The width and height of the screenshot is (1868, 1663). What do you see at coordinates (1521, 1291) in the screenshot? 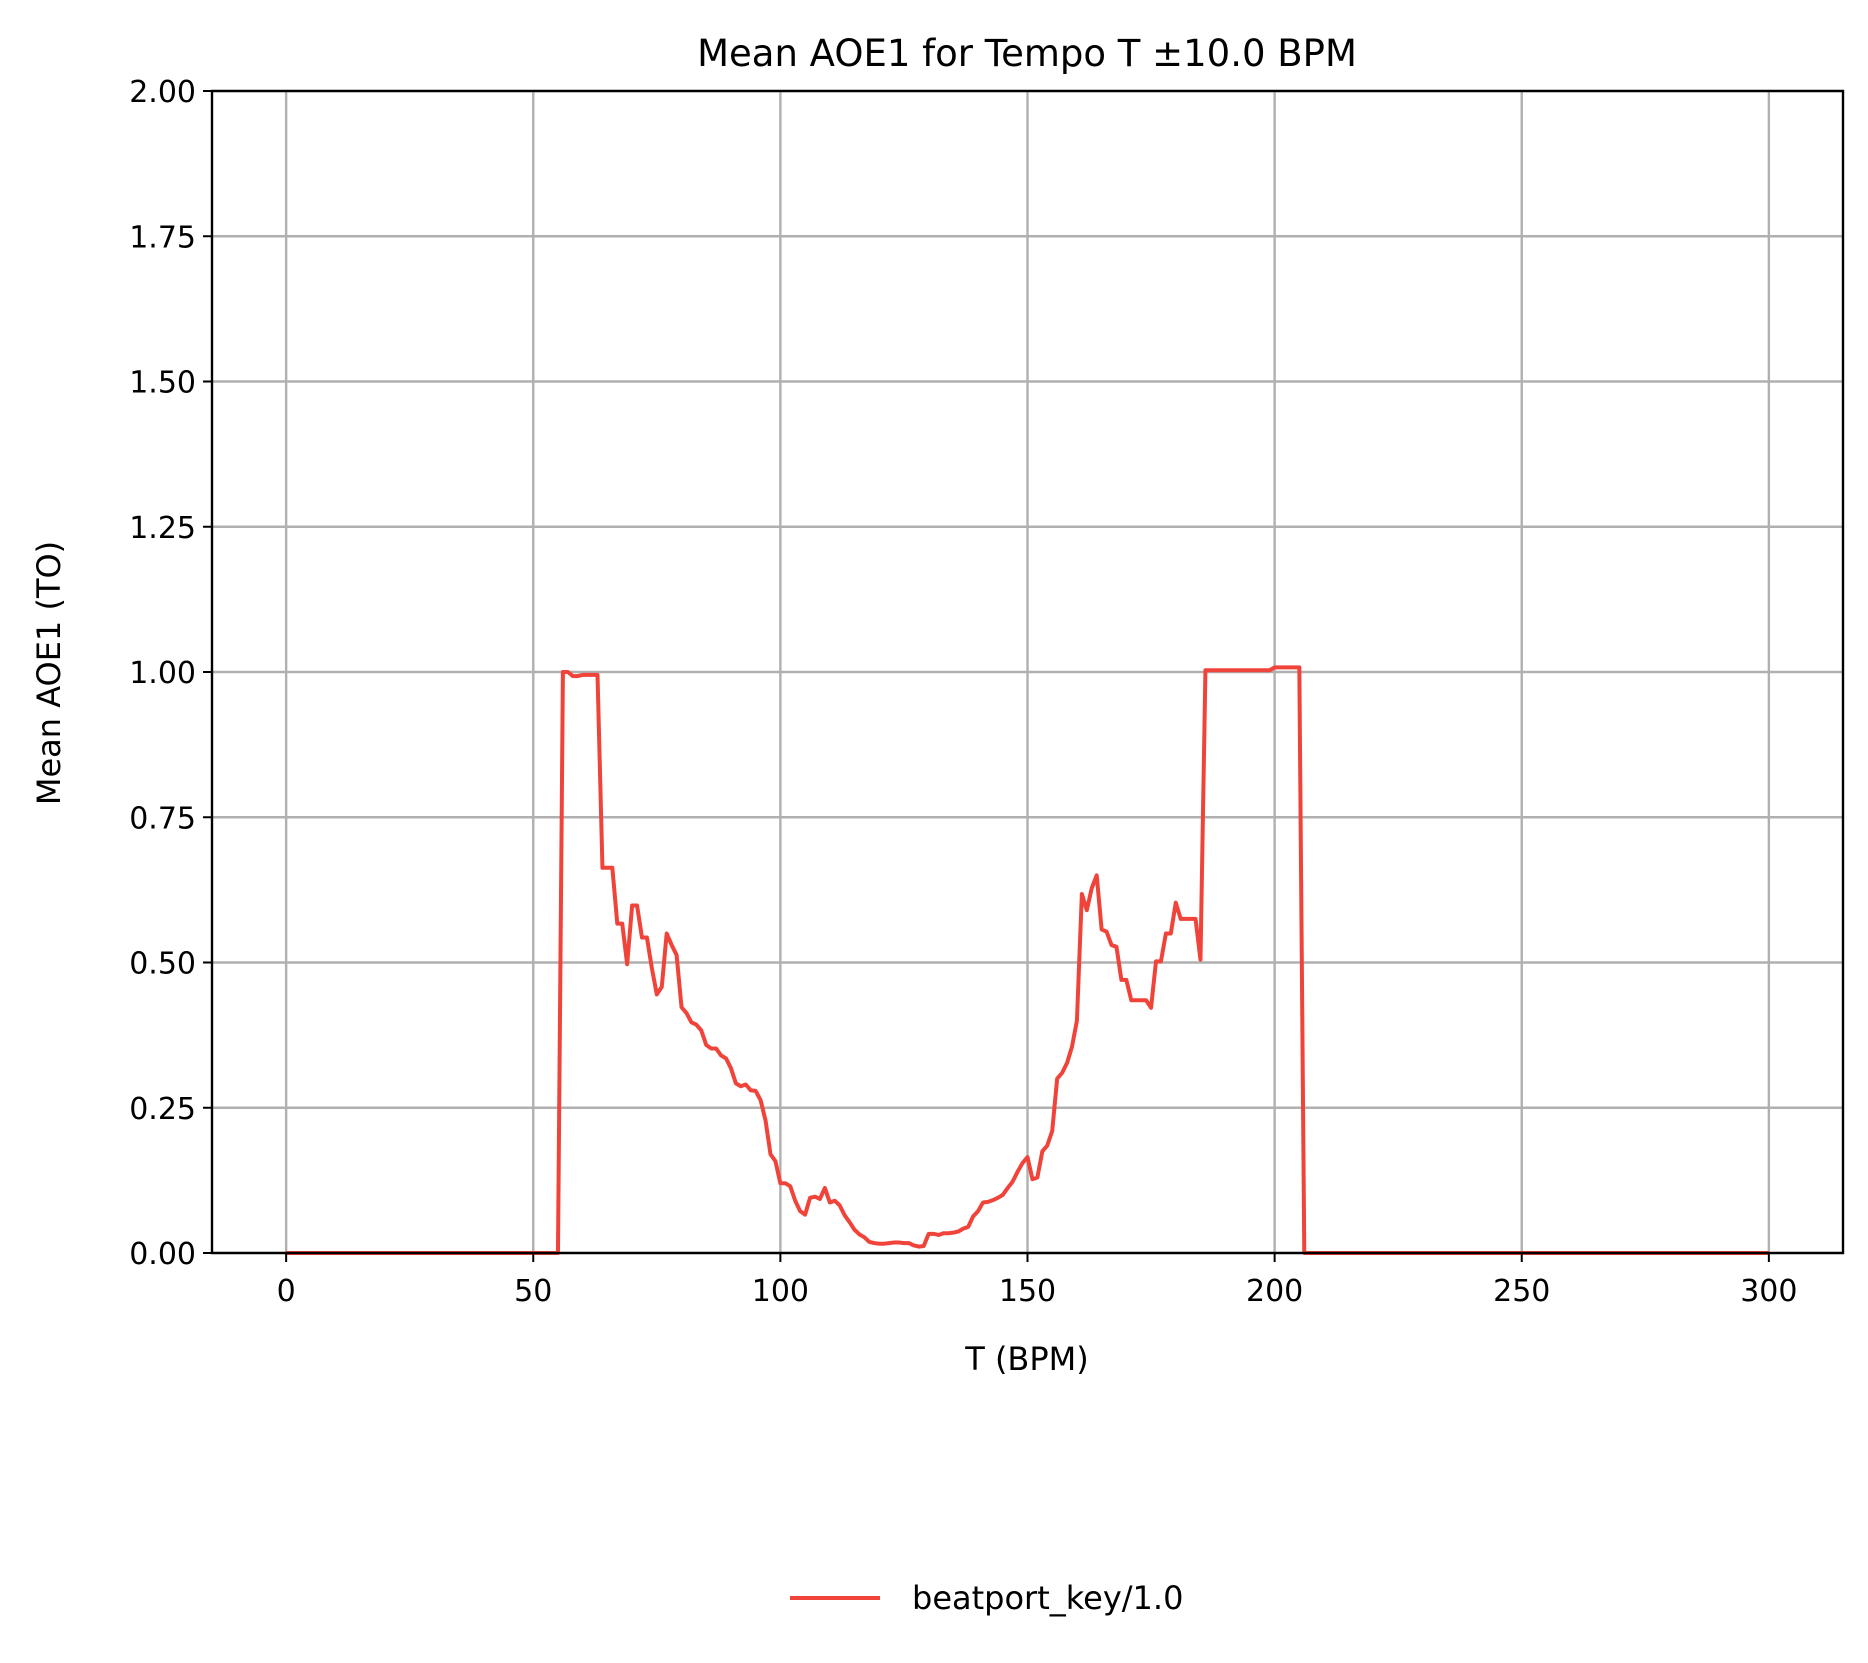
I see `x-tick-label: 250` at bounding box center [1521, 1291].